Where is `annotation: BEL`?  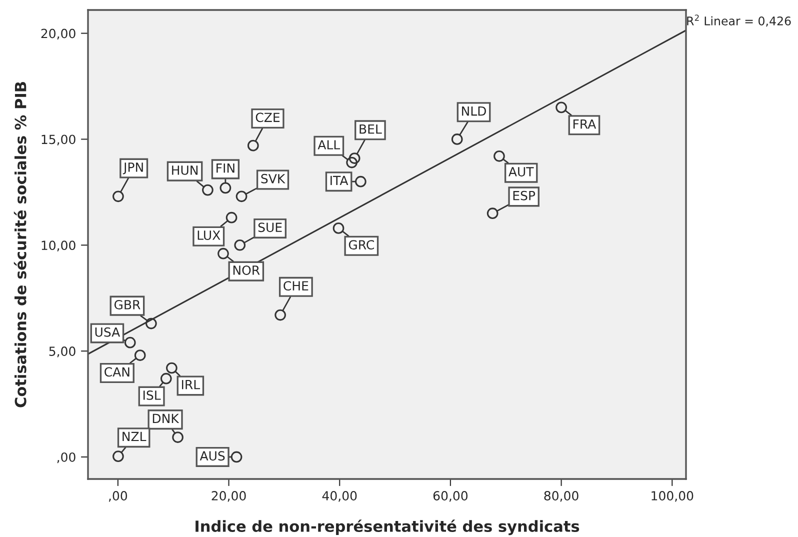 annotation: BEL is located at coordinates (371, 129).